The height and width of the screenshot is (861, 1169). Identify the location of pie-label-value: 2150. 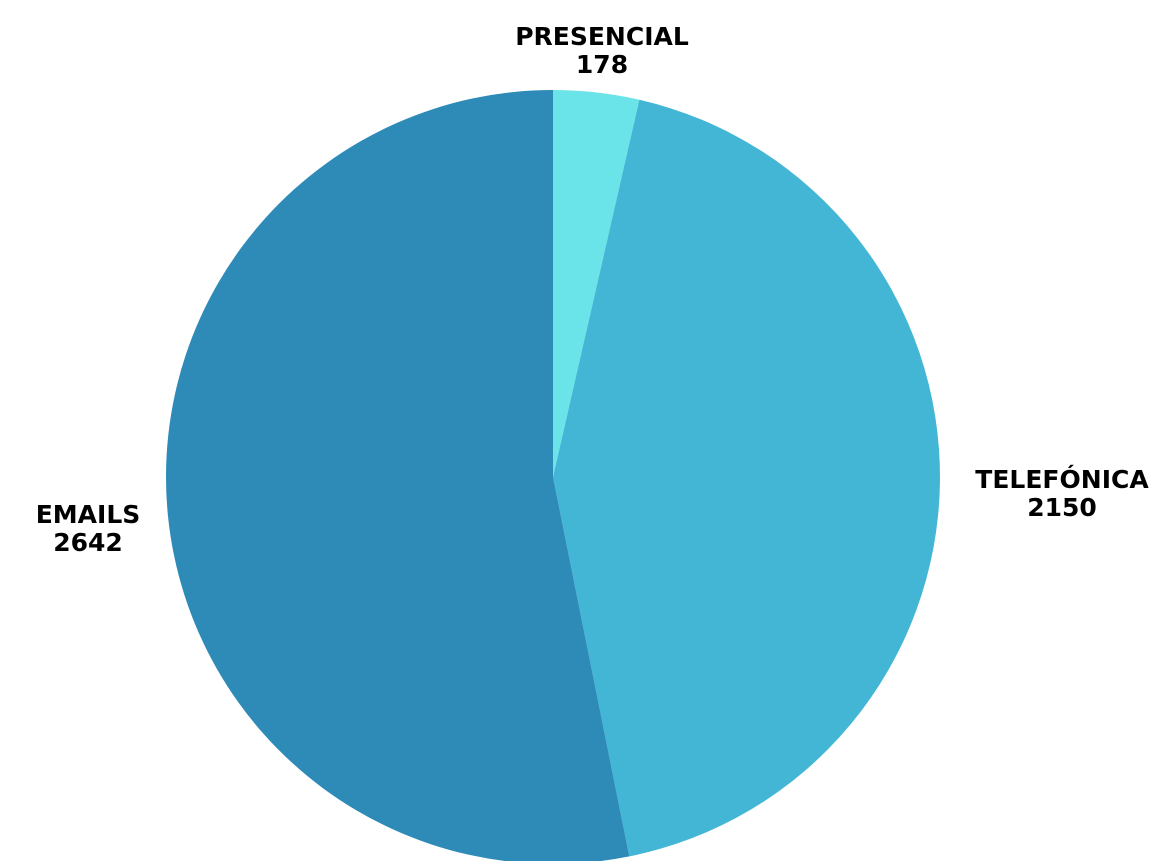
(1062, 507).